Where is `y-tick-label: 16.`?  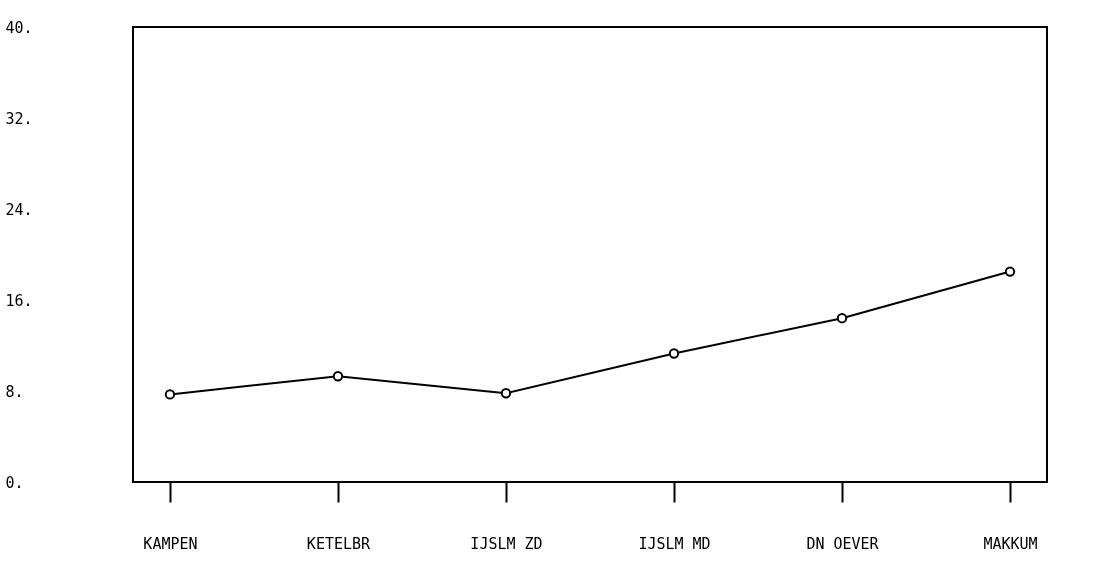
y-tick-label: 16. is located at coordinates (19, 300).